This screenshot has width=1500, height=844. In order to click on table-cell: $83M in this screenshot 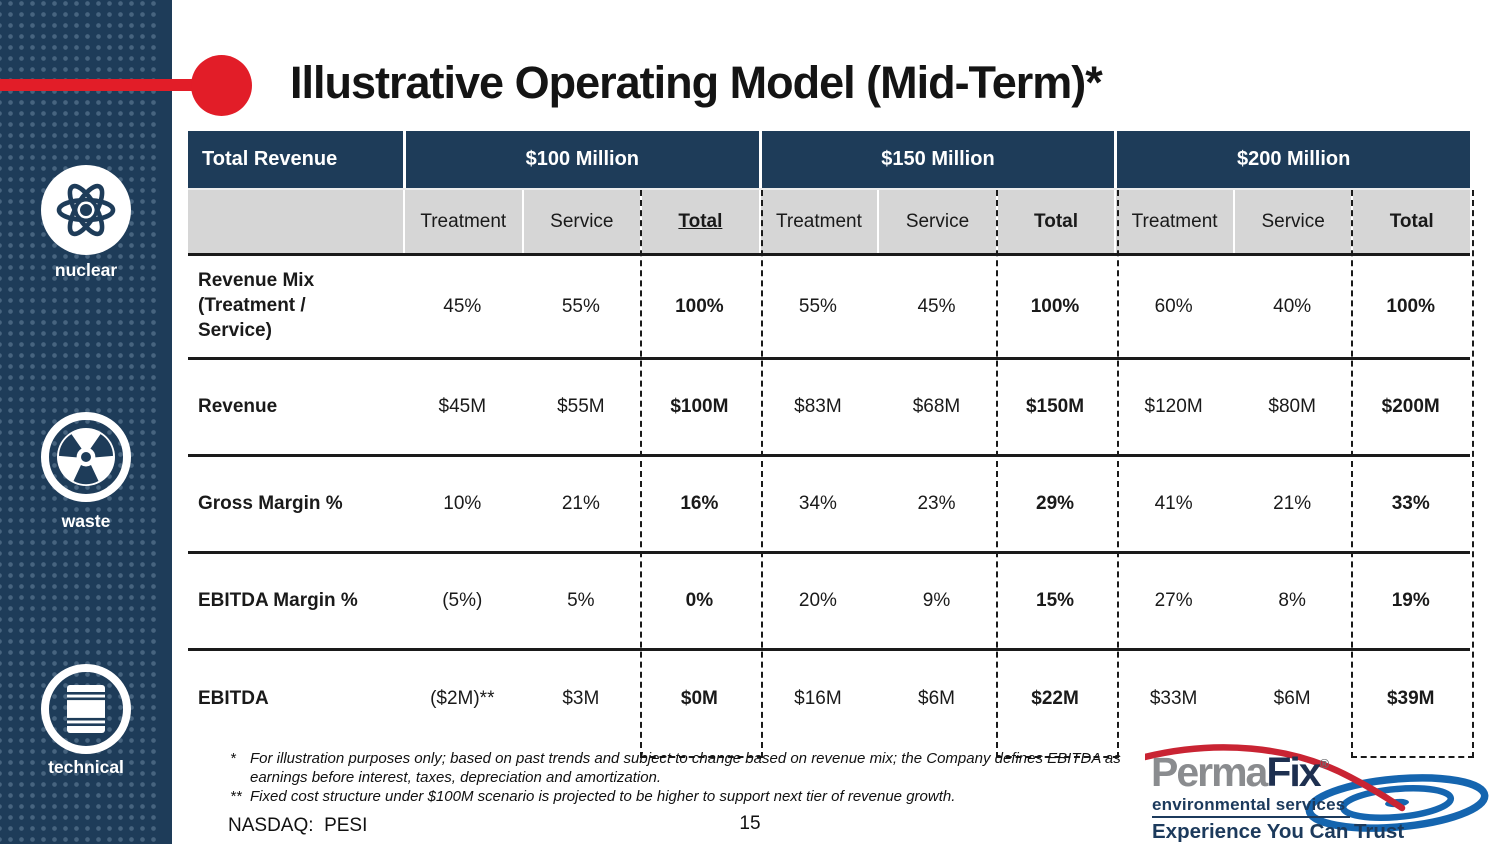, I will do `click(818, 406)`.